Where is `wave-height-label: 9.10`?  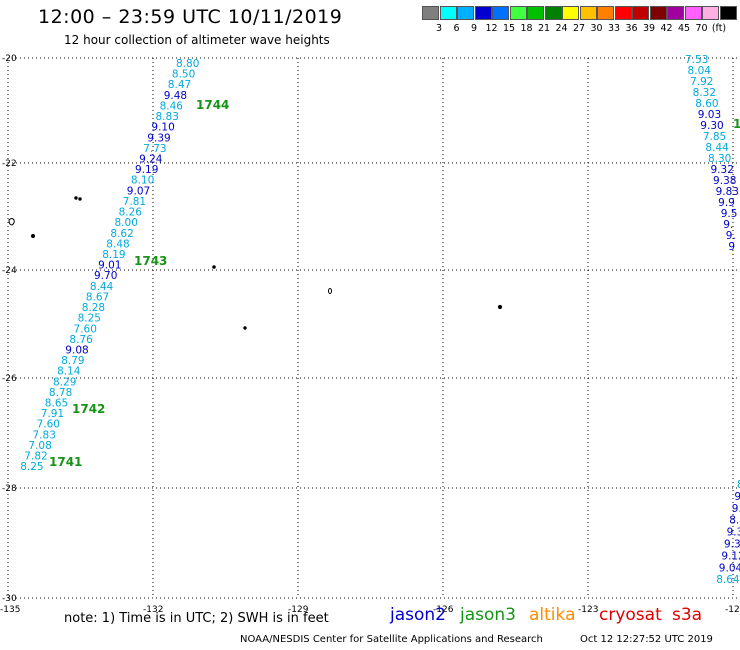
wave-height-label: 9.10 is located at coordinates (162, 128).